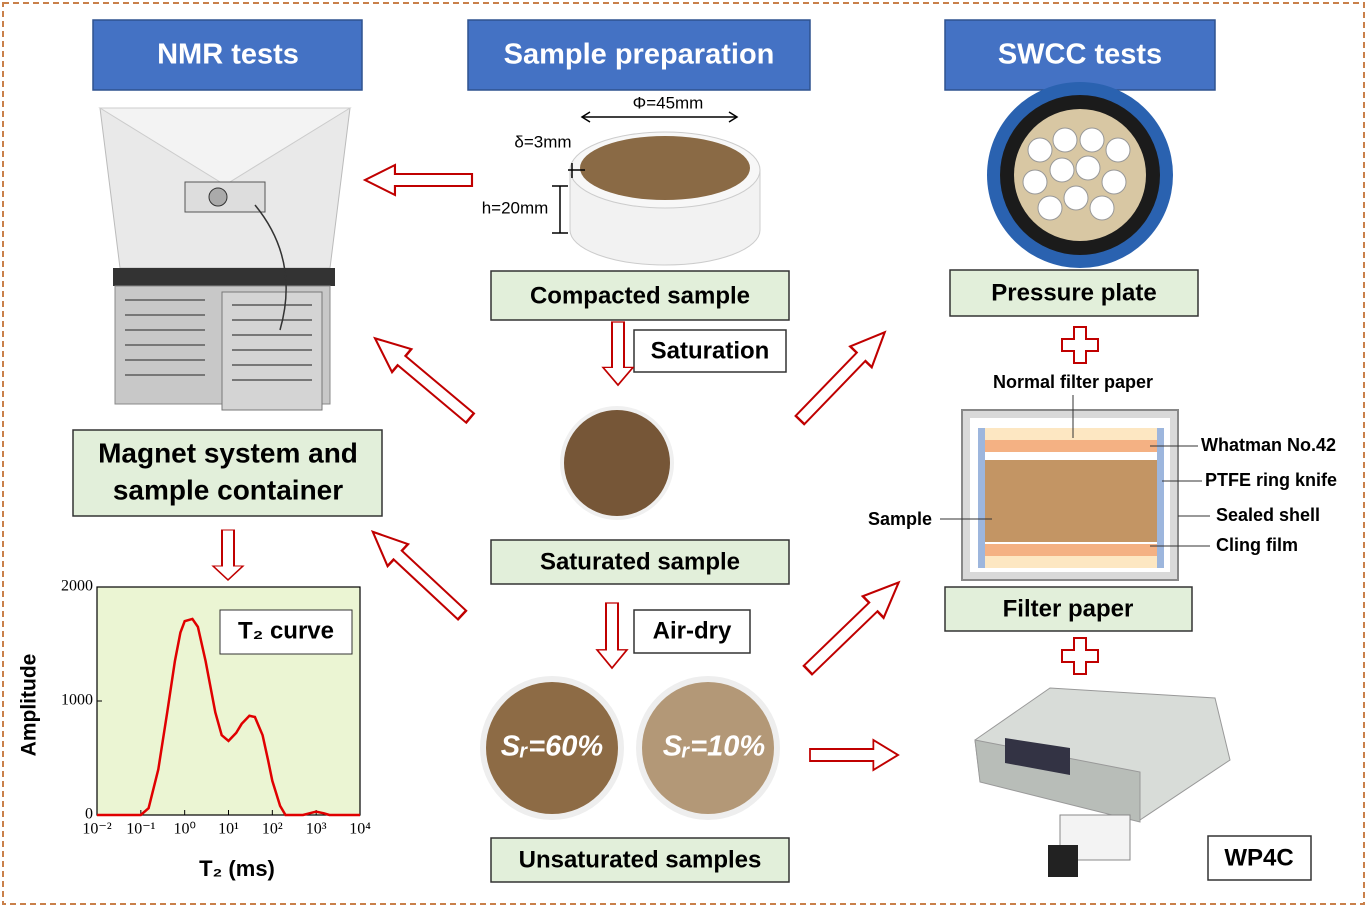 Image resolution: width=1367 pixels, height=907 pixels. I want to click on label: Filter paper, so click(1068, 608).